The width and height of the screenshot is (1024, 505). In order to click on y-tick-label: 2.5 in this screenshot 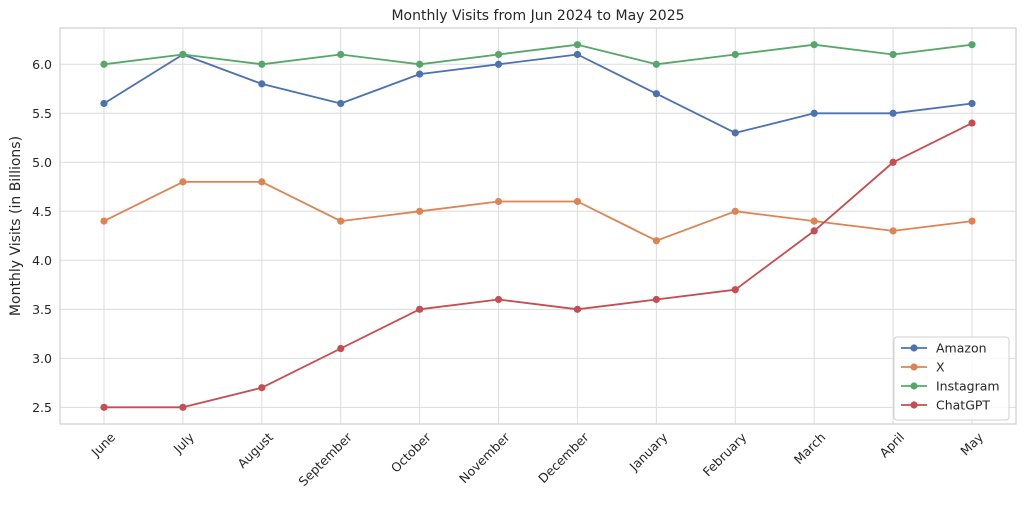, I will do `click(42, 407)`.